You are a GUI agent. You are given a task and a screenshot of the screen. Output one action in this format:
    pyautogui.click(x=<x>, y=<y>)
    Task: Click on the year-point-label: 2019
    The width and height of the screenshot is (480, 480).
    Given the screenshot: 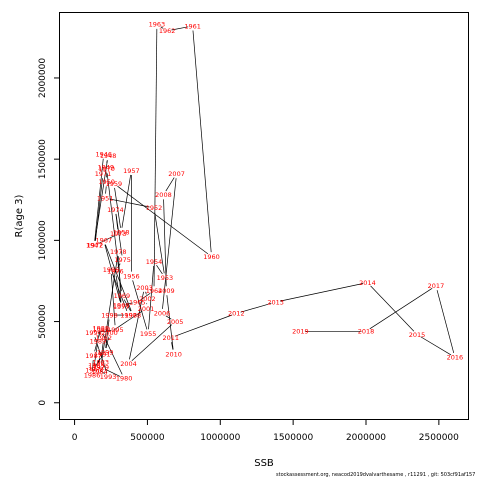 What is the action you would take?
    pyautogui.click(x=300, y=332)
    